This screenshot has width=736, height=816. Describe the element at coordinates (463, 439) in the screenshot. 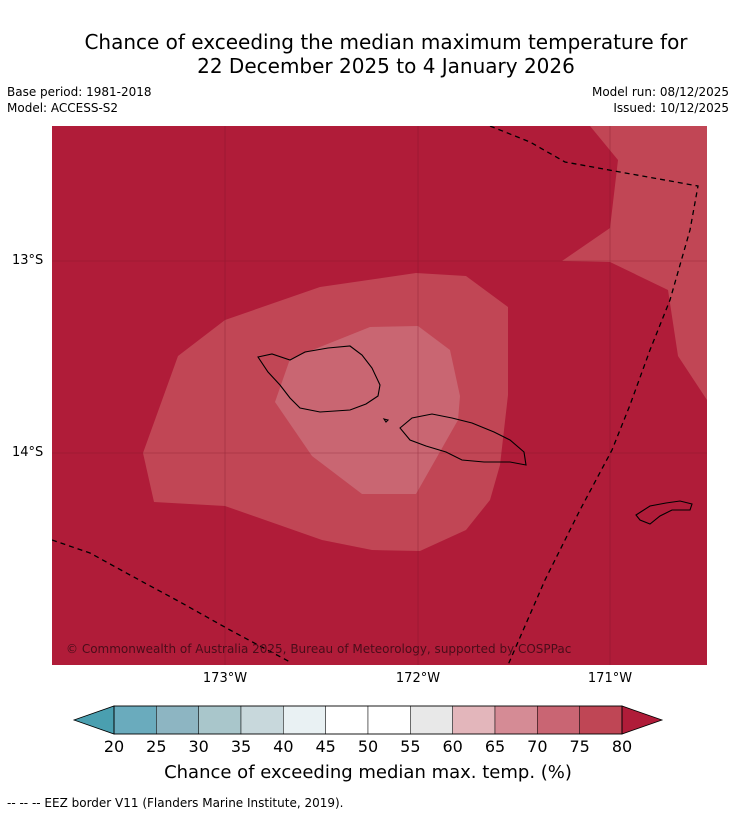

I see `upolu-island` at that location.